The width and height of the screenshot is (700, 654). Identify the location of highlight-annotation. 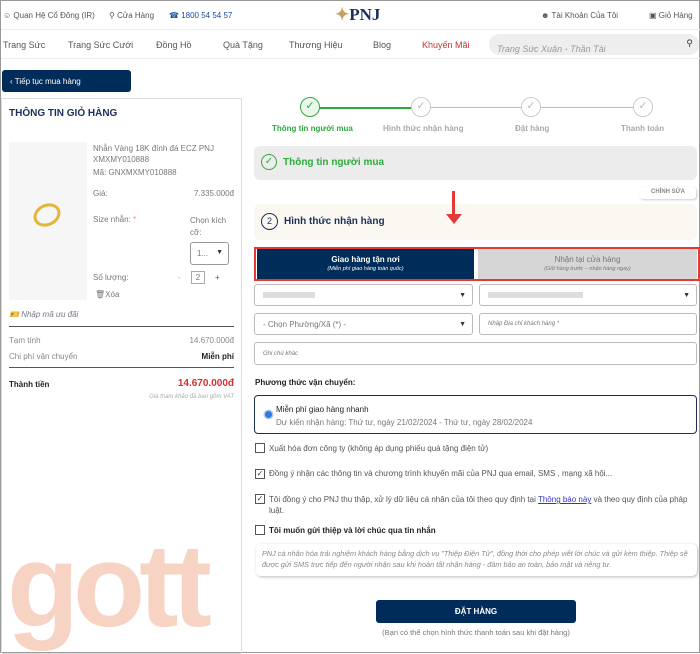
(477, 264).